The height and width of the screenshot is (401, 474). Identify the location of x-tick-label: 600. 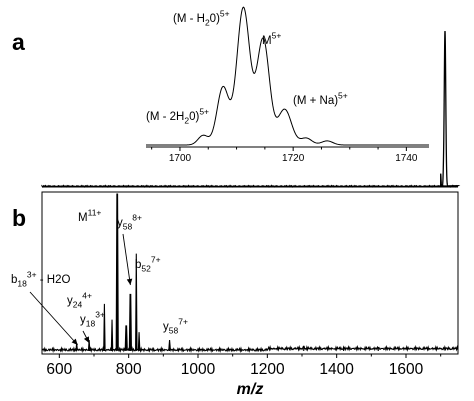
(59, 369).